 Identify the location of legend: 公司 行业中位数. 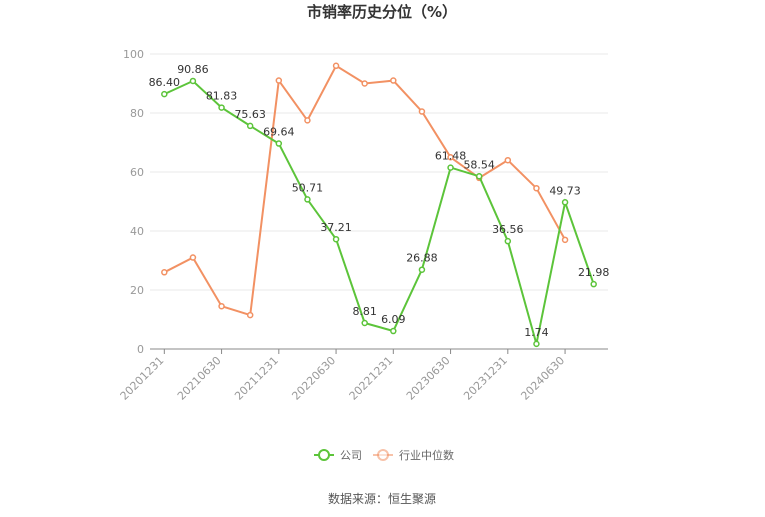
(384, 455).